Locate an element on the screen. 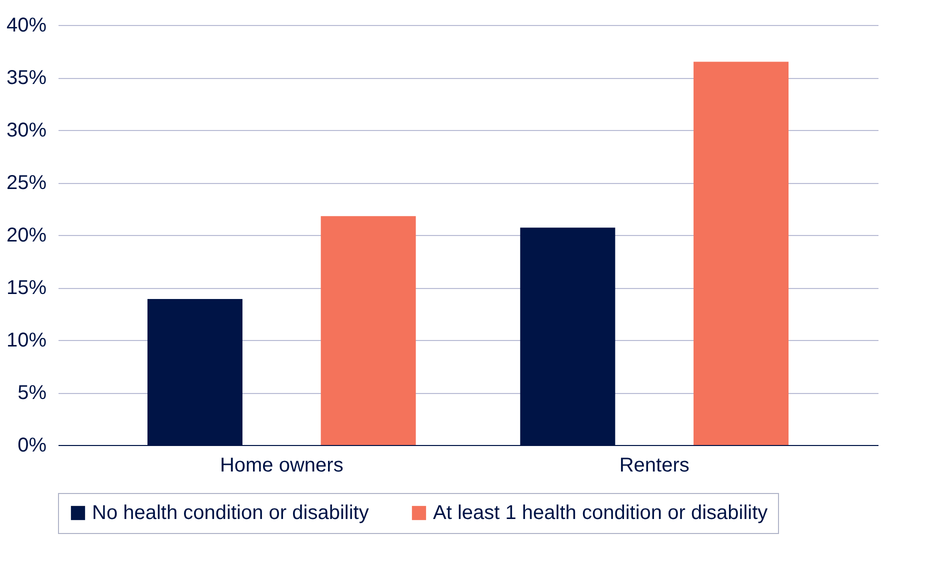 This screenshot has height=563, width=933. x-tick-label: Renters is located at coordinates (654, 465).